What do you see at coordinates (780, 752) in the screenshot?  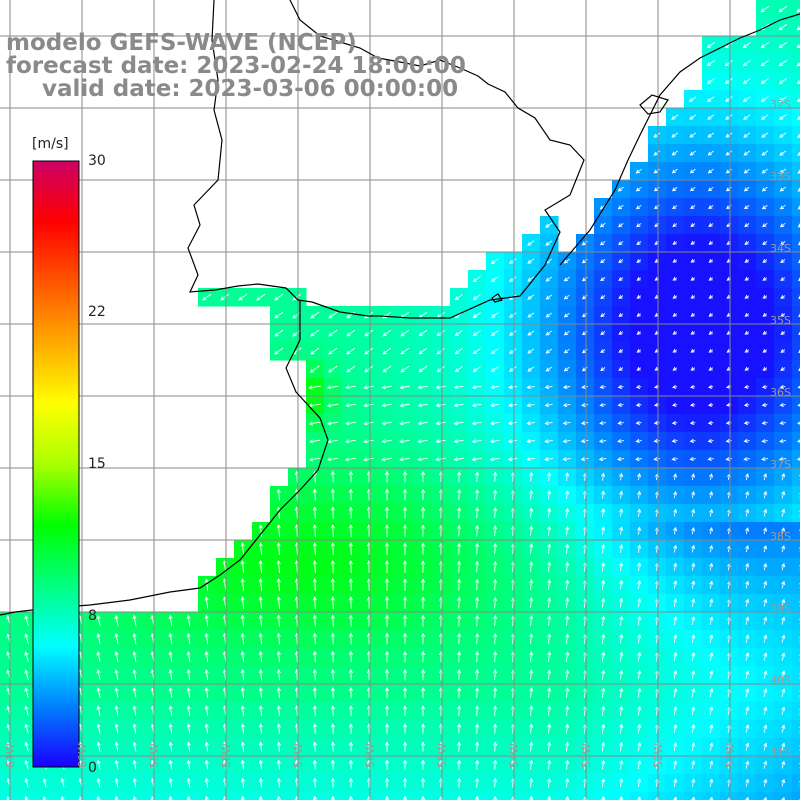 I see `latitude-label: 41S` at bounding box center [780, 752].